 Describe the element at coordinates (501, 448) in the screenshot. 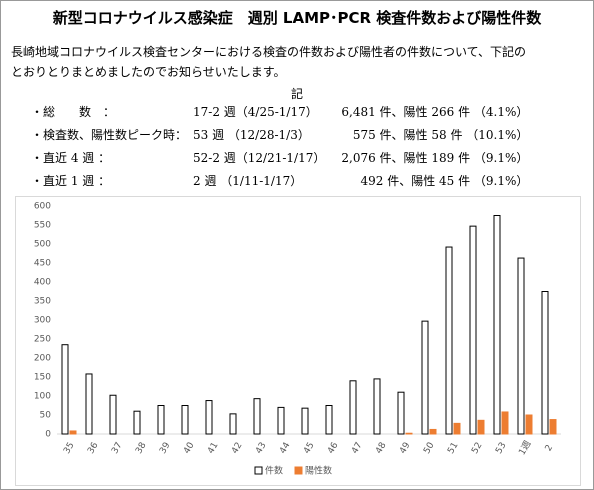

I see `x-tick-label: 53` at that location.